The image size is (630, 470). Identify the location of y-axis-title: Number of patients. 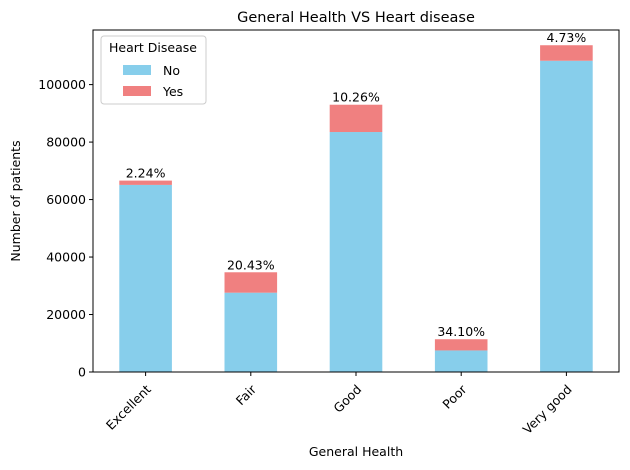
(15, 200).